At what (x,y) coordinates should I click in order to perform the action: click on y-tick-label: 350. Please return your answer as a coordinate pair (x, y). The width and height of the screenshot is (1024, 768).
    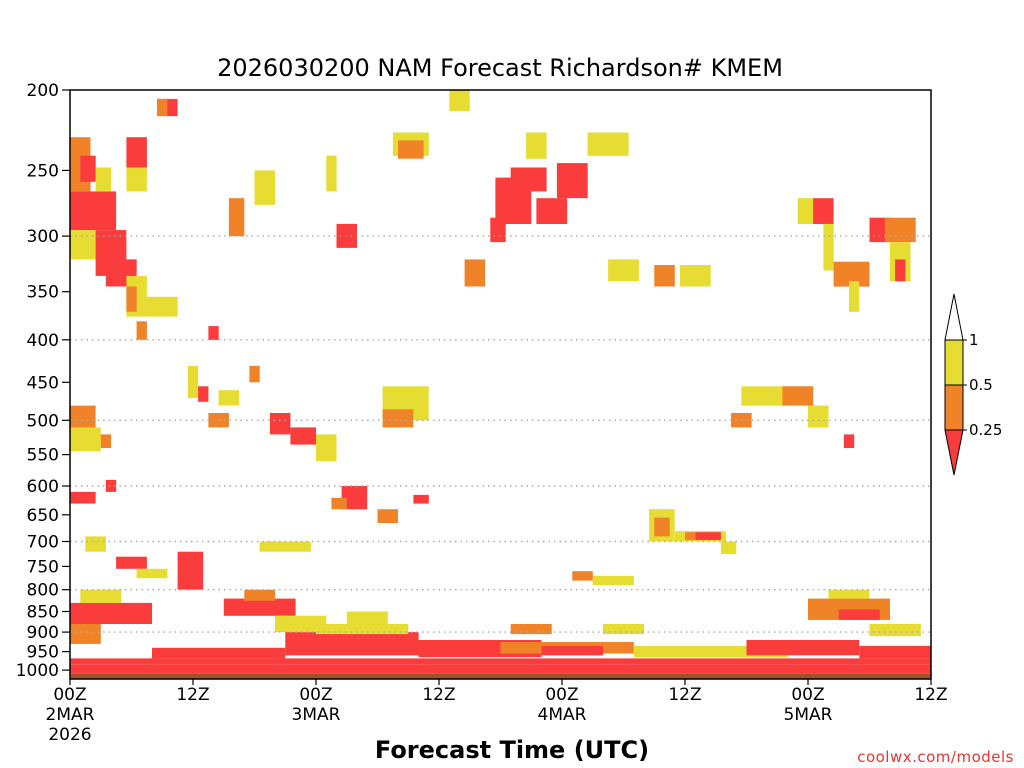
    Looking at the image, I should click on (43, 293).